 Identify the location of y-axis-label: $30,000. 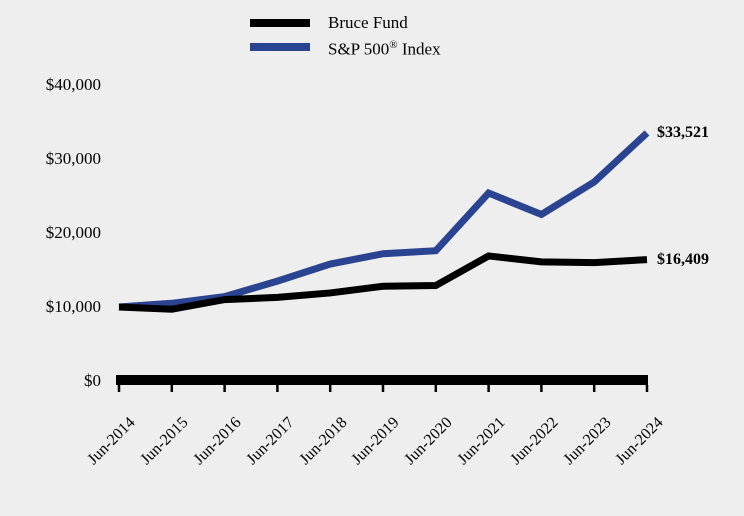
(73, 158).